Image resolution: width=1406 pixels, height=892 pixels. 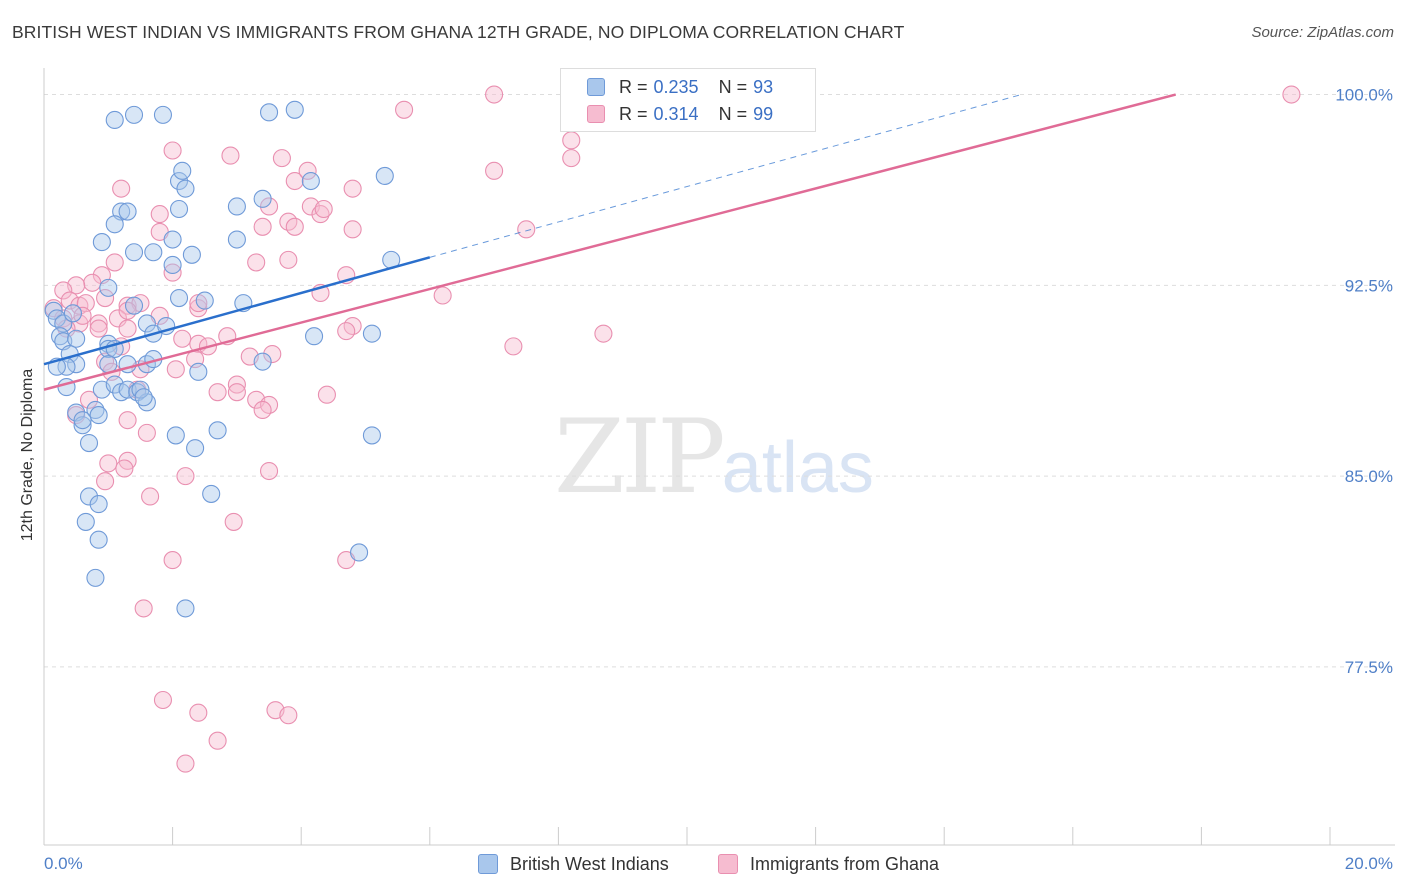 I want to click on legend-row-pink: R = 0.314 N = 99, so click(x=683, y=114).